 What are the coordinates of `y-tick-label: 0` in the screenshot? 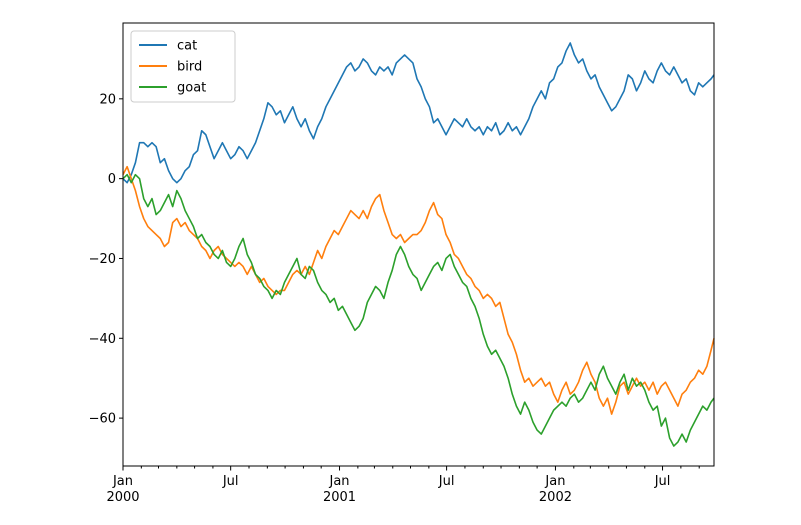 It's located at (112, 179).